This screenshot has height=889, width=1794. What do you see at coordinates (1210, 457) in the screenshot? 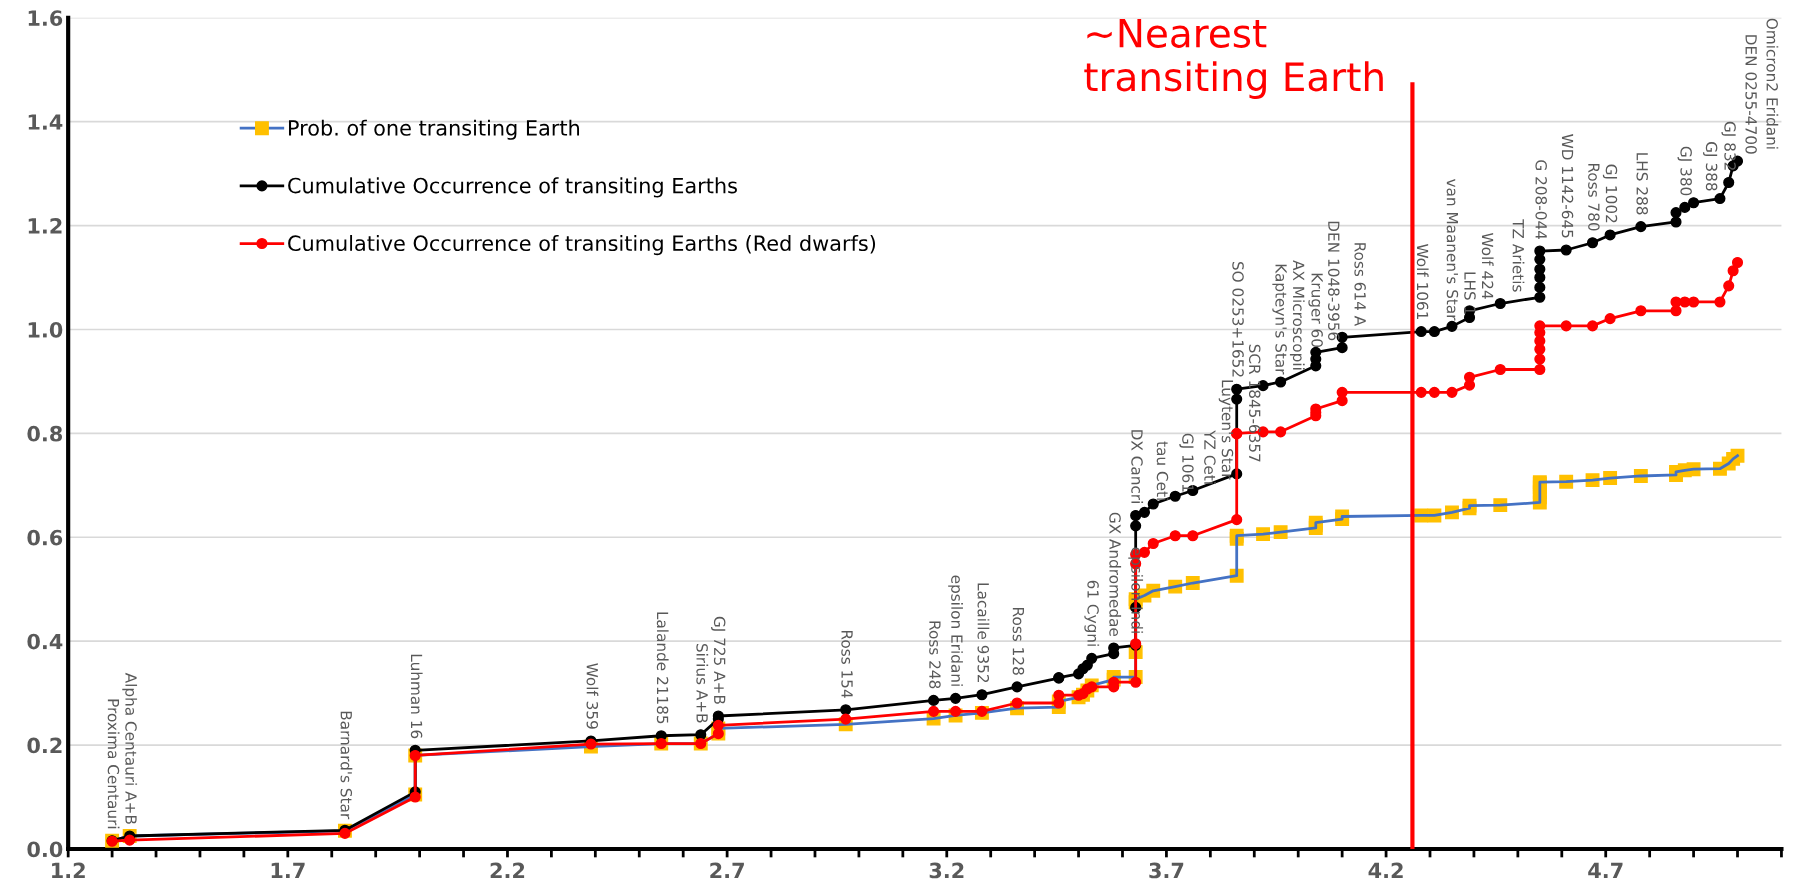
I see `annotation: YZ Ceti` at bounding box center [1210, 457].